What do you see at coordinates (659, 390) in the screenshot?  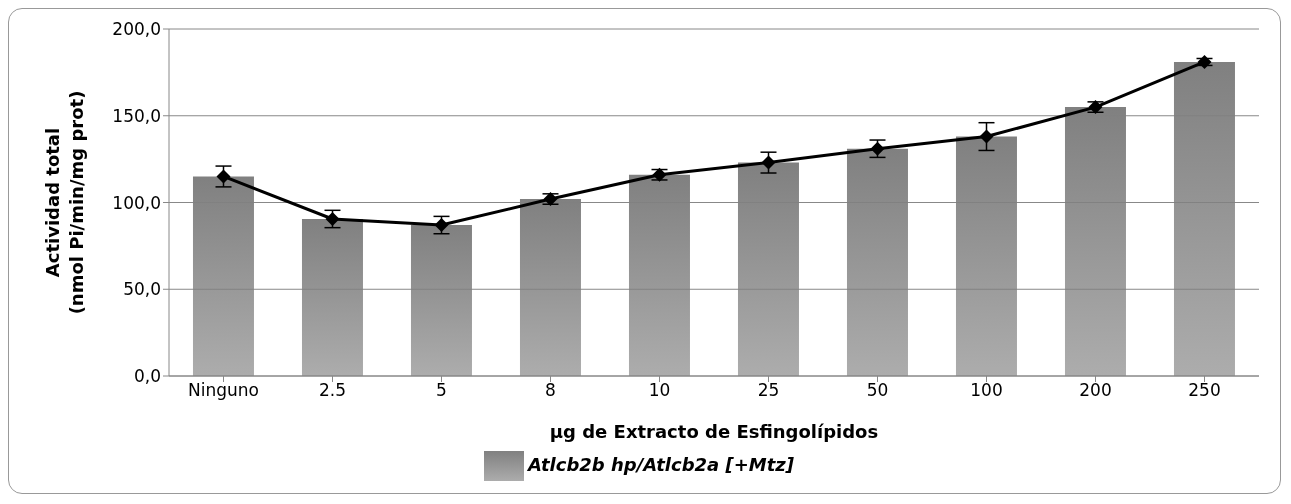 I see `x-tick-label: 10` at bounding box center [659, 390].